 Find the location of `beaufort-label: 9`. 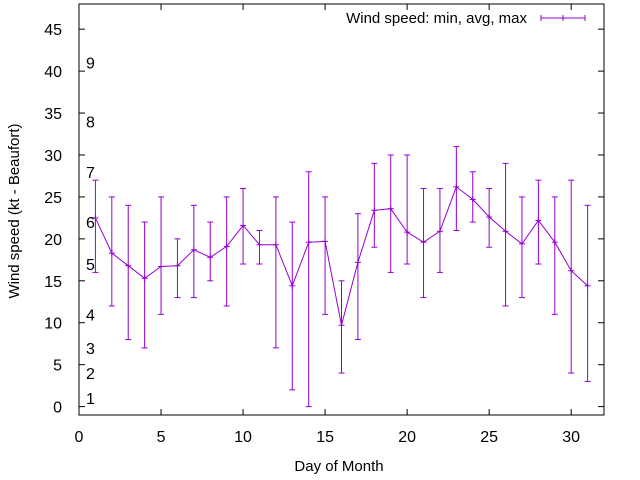

beaufort-label: 9 is located at coordinates (90, 64).